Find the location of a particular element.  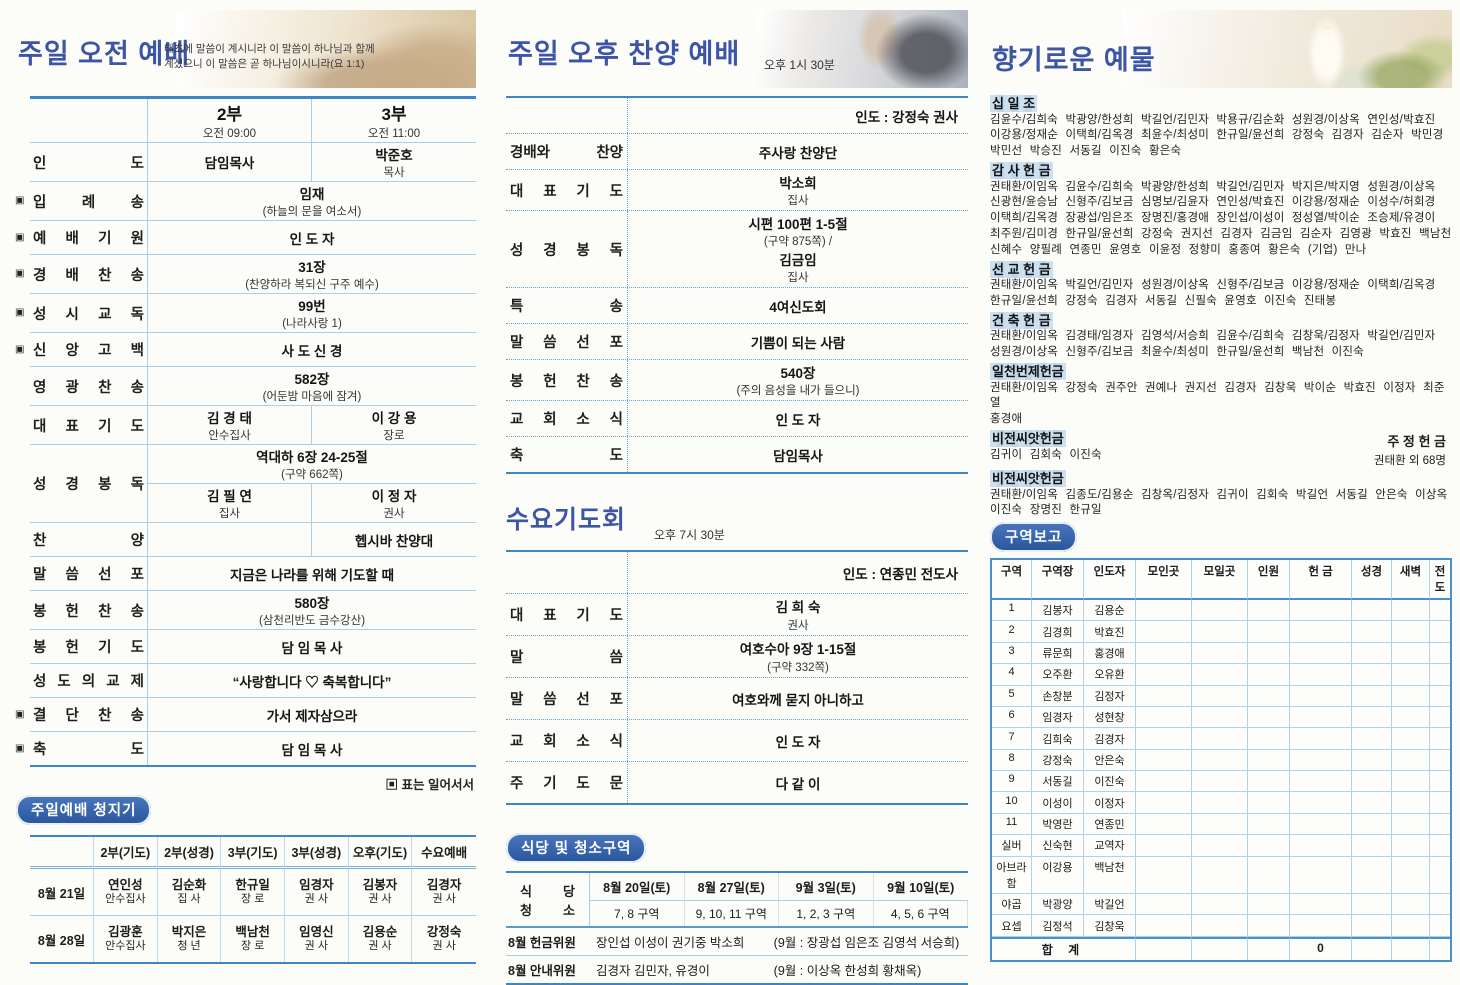

order-label: 축 도 is located at coordinates (567, 454).